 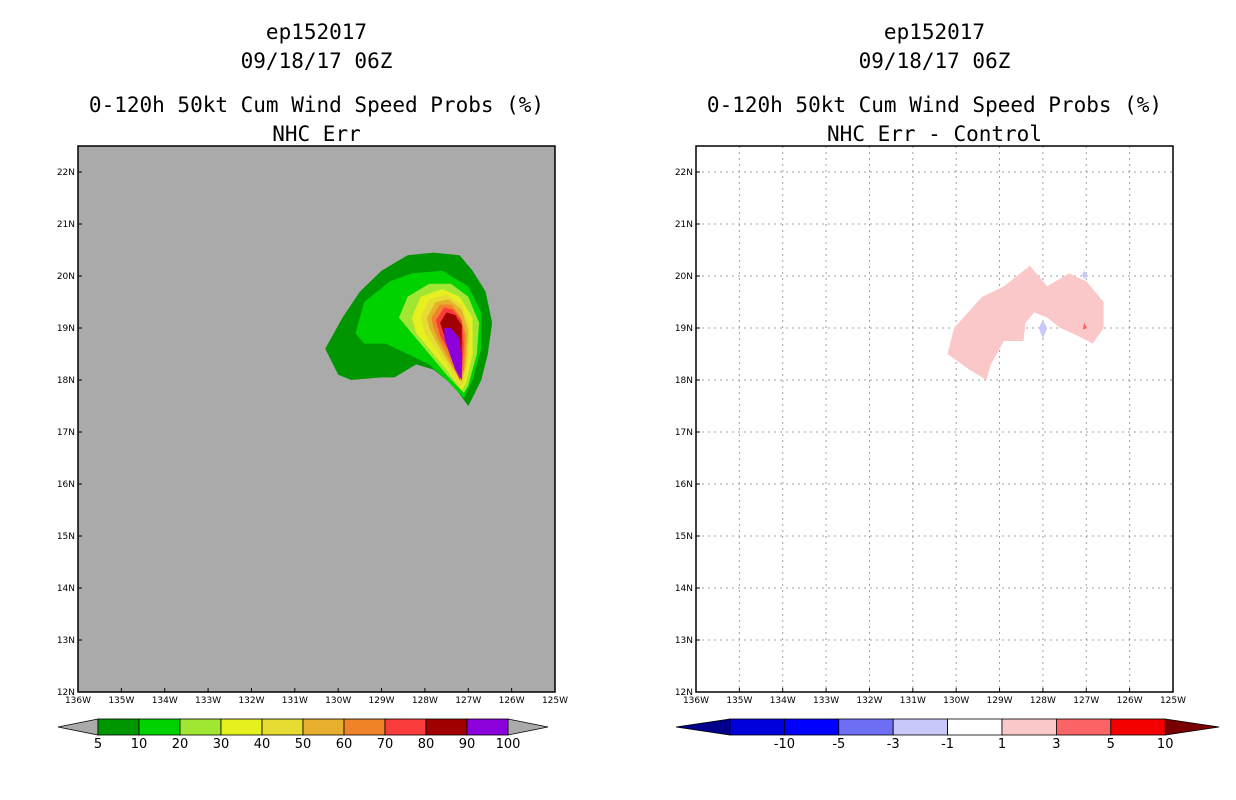 I want to click on colorbar-label: 5, so click(x=98, y=744).